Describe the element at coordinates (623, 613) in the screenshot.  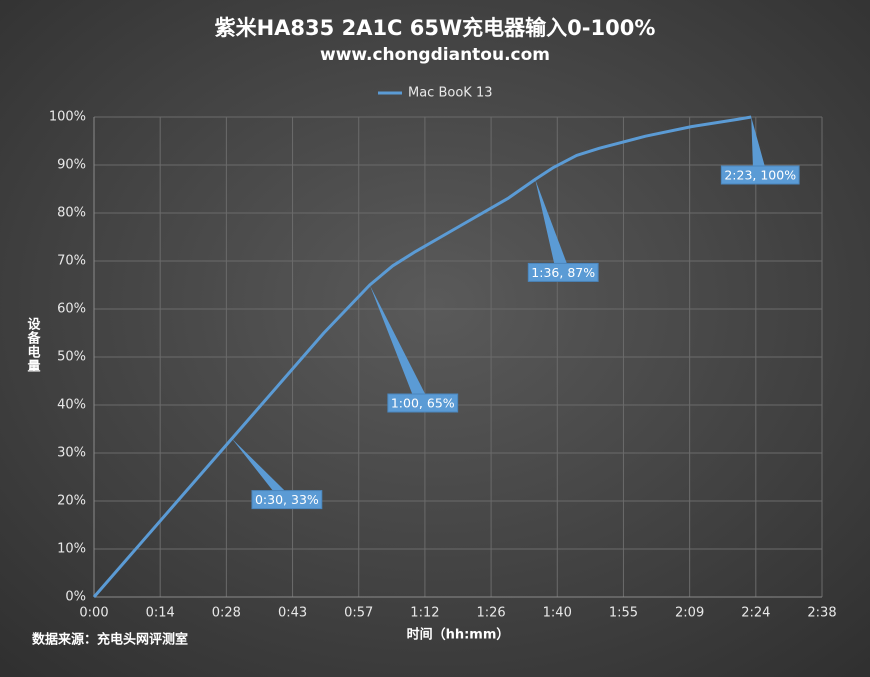
I see `x-tick-label: 1:55` at that location.